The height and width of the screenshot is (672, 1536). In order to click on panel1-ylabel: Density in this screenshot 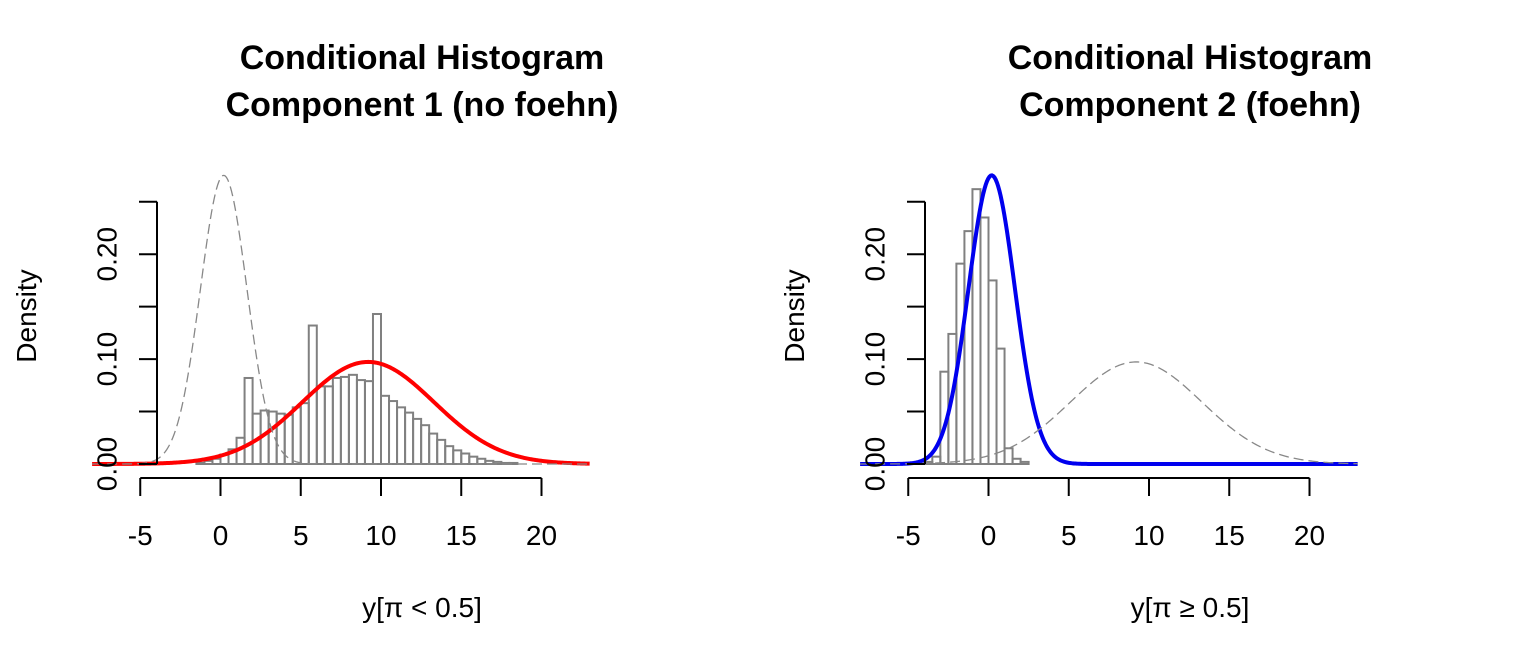, I will do `click(26, 315)`.